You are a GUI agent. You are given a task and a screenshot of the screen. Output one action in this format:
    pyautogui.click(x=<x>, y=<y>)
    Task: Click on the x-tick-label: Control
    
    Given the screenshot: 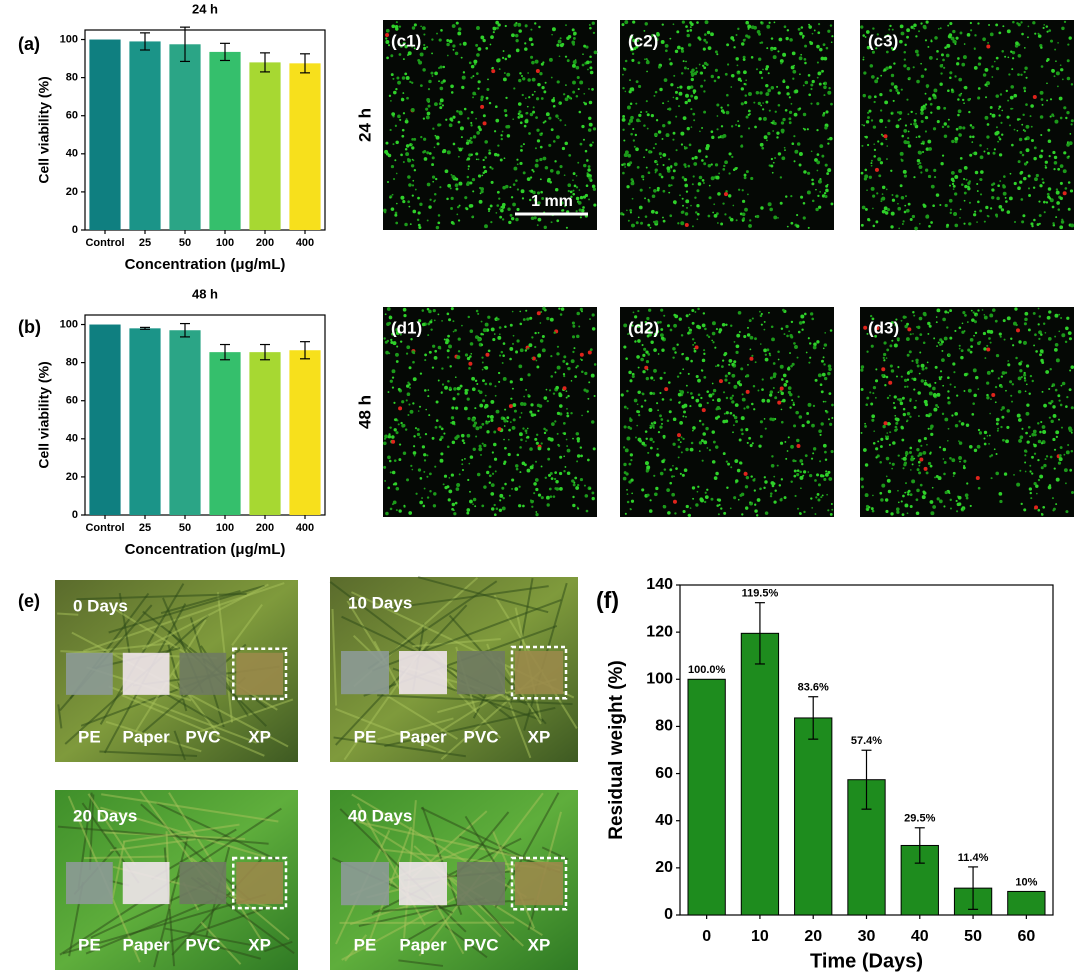 What is the action you would take?
    pyautogui.click(x=104, y=528)
    